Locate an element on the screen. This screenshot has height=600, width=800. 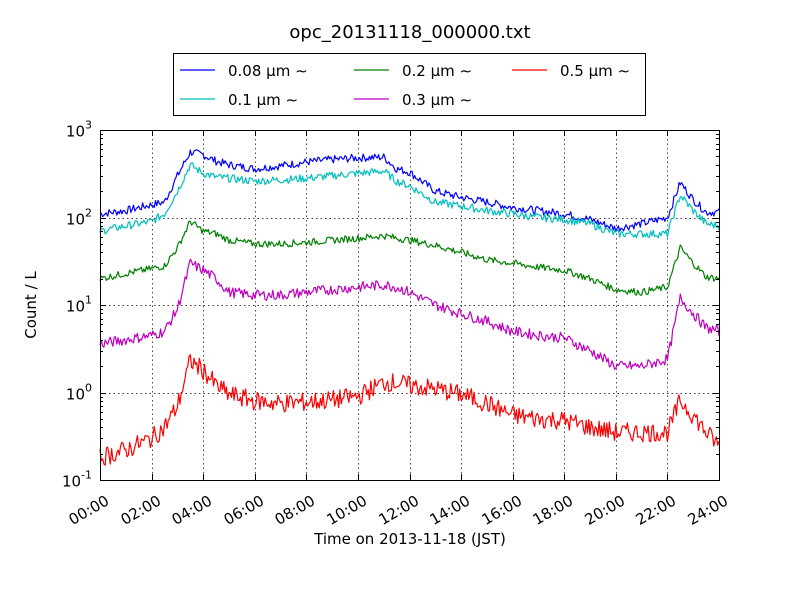
y-tick-label: 10¹ is located at coordinates (79, 305).